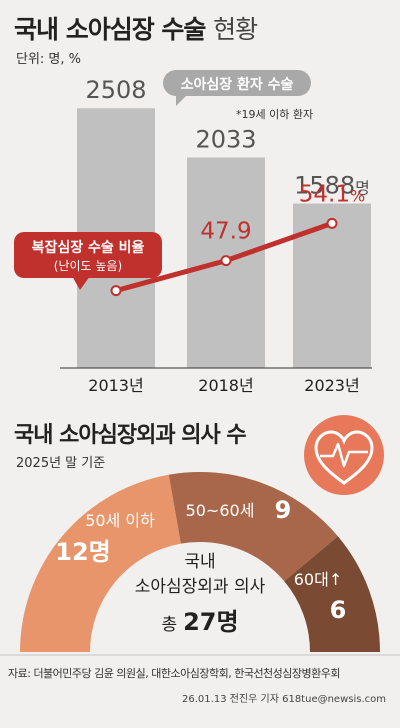  I want to click on page-title: 국내 소아심장 수술 현황, so click(136, 29).